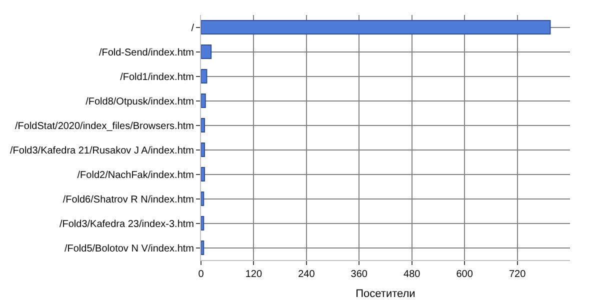 The height and width of the screenshot is (300, 600). What do you see at coordinates (201, 274) in the screenshot?
I see `x-tick-label: 0` at bounding box center [201, 274].